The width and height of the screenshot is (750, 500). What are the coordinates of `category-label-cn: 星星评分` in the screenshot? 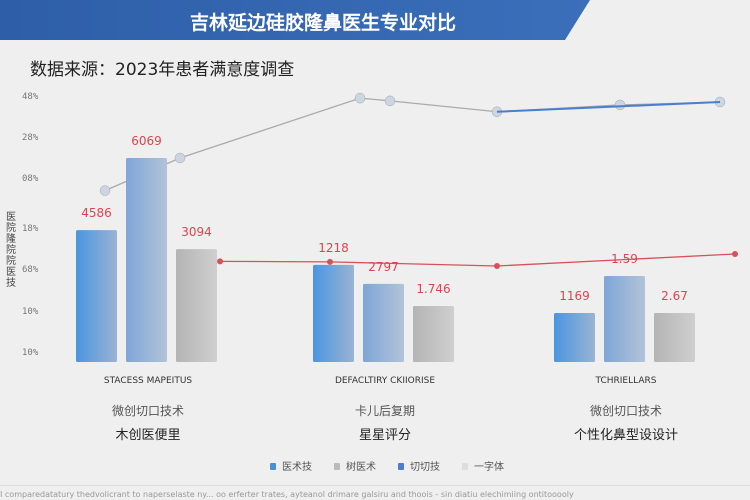 It's located at (384, 435).